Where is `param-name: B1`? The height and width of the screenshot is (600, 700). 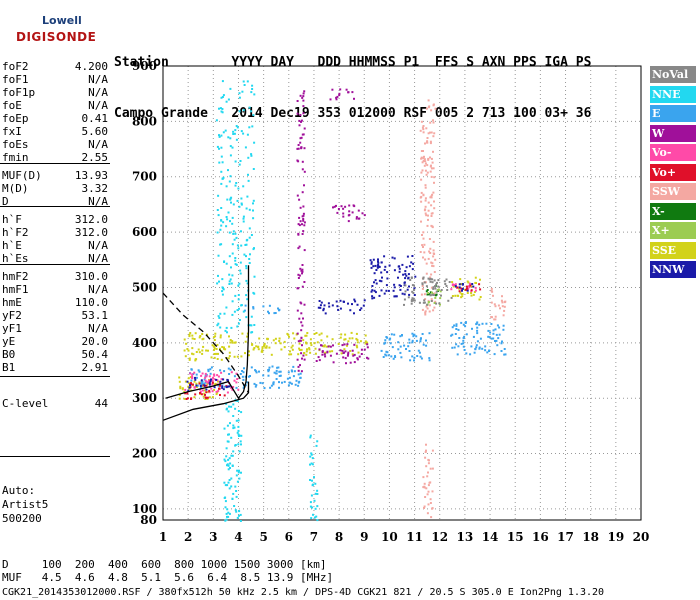
param-name: B1 is located at coordinates (9, 367).